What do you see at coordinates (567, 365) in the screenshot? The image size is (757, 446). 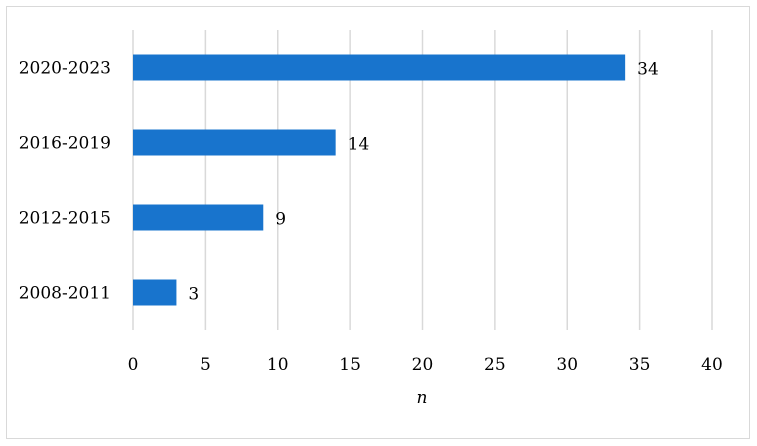 I see `x-tick-label: 30` at bounding box center [567, 365].